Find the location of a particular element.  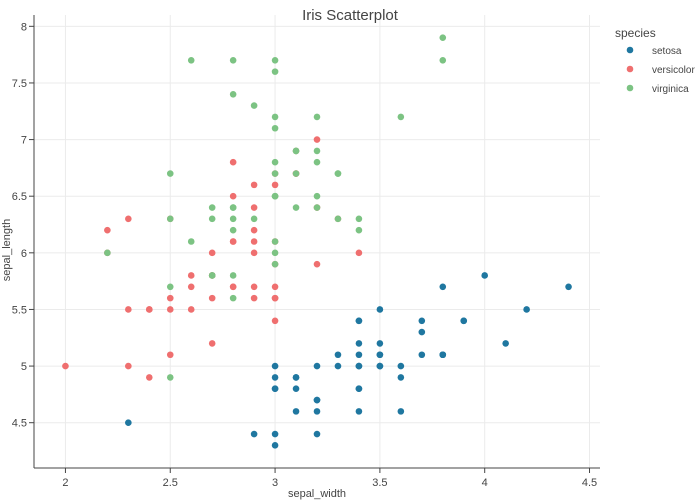

legend-items: setosa versicolor virginica is located at coordinates (660, 70).